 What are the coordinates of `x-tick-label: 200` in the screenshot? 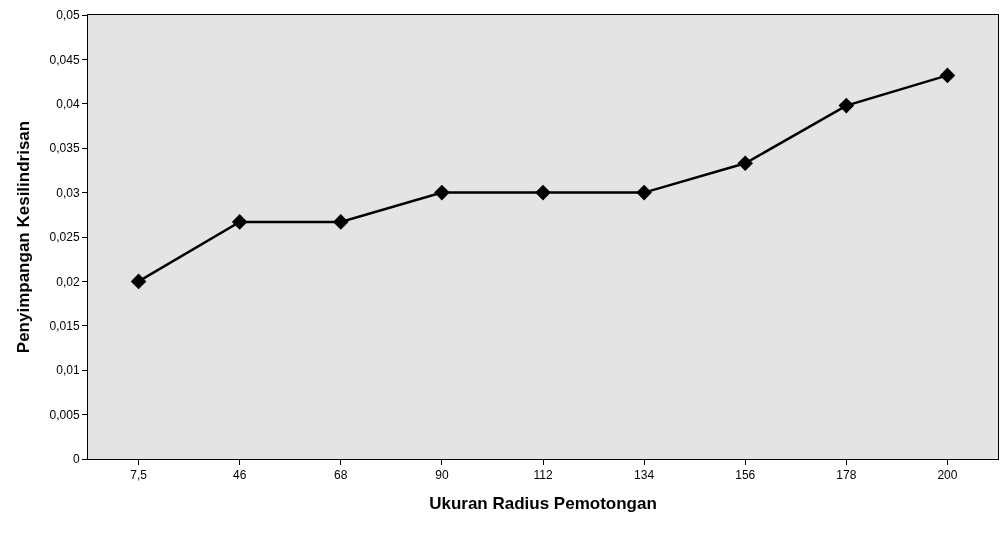 It's located at (947, 475).